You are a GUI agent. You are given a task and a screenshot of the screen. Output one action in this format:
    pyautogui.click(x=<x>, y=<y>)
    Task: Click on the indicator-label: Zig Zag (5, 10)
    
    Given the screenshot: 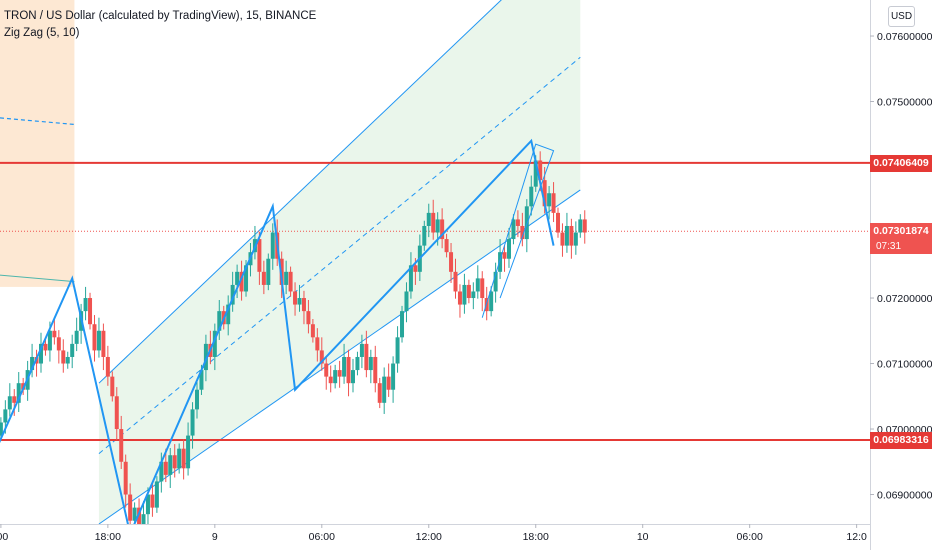 What is the action you would take?
    pyautogui.click(x=42, y=33)
    